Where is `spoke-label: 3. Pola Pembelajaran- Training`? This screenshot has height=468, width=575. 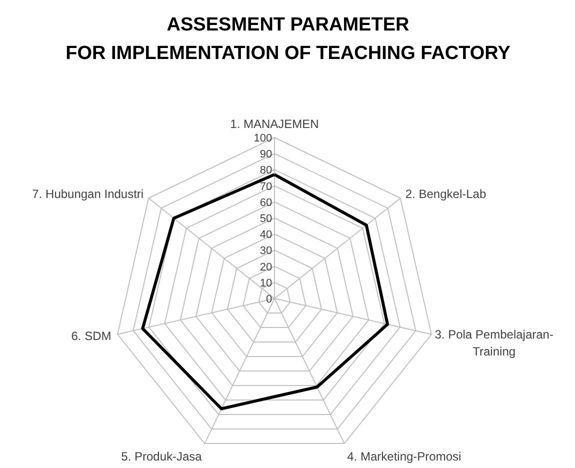 spoke-label: 3. Pola Pembelajaran- Training is located at coordinates (494, 343).